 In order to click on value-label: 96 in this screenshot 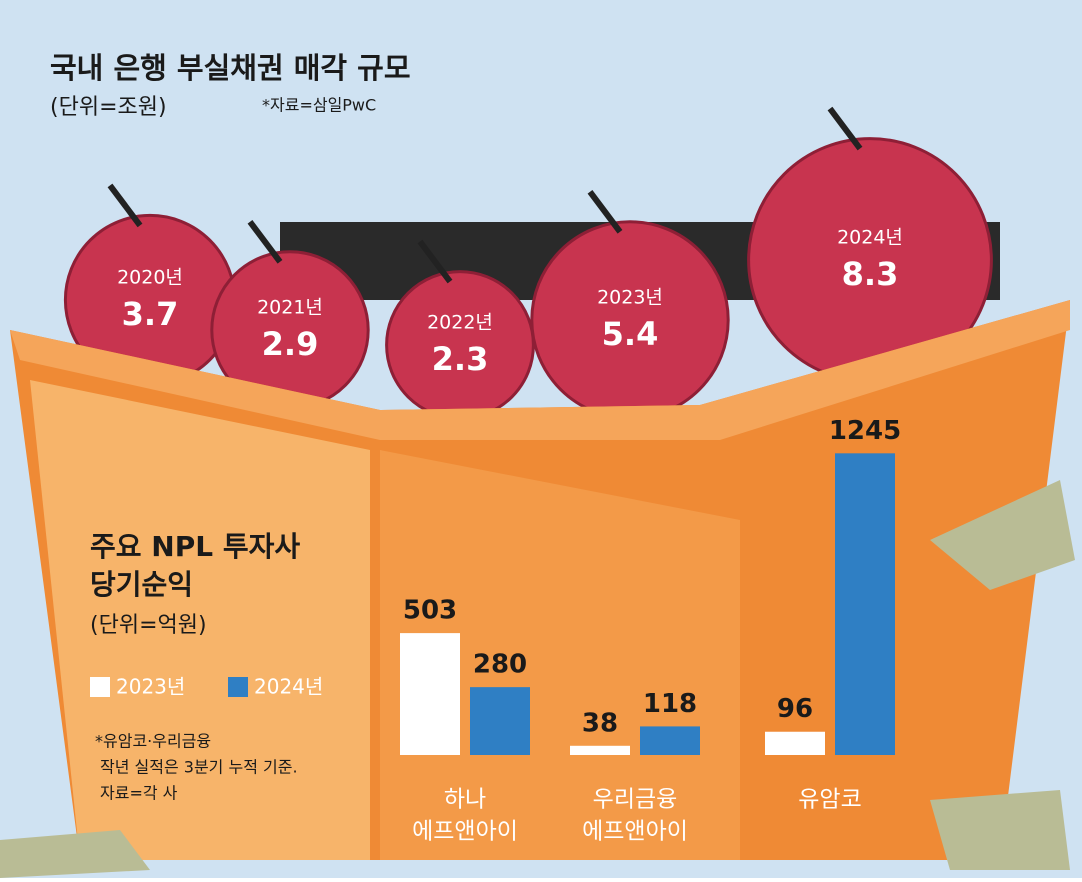, I will do `click(795, 709)`.